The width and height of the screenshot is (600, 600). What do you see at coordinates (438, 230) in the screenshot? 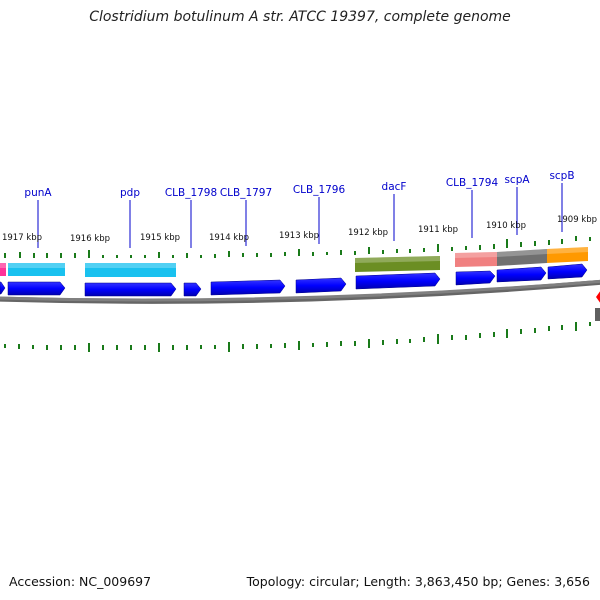
I see `position-label: 1911 kbp` at bounding box center [438, 230].